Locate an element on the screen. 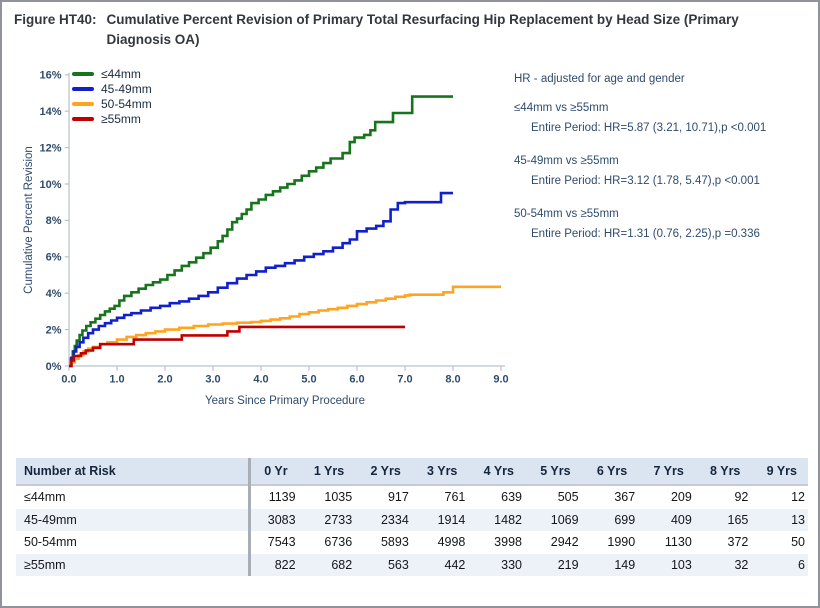 The height and width of the screenshot is (608, 820). y-tick-label: 0% is located at coordinates (54, 367).